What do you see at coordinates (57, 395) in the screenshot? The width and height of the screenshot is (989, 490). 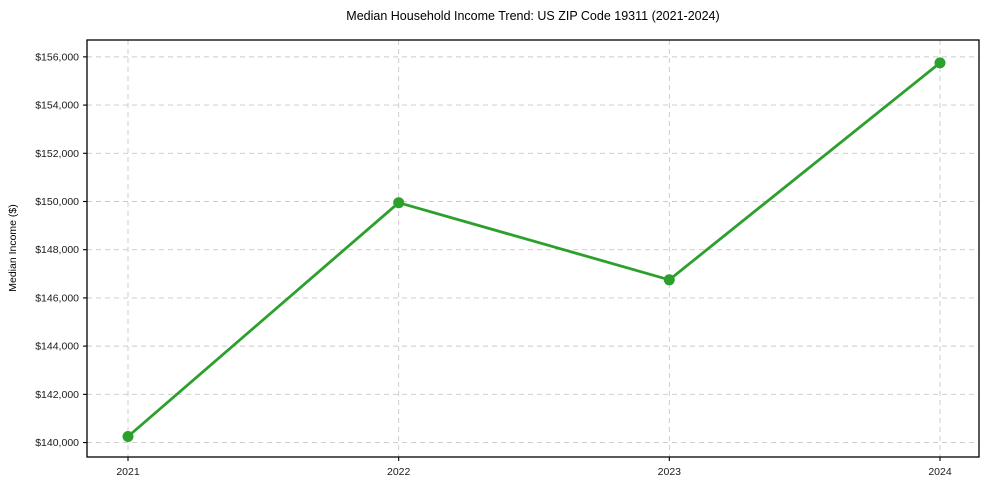 I see `y-tick-label: $142,000` at bounding box center [57, 395].